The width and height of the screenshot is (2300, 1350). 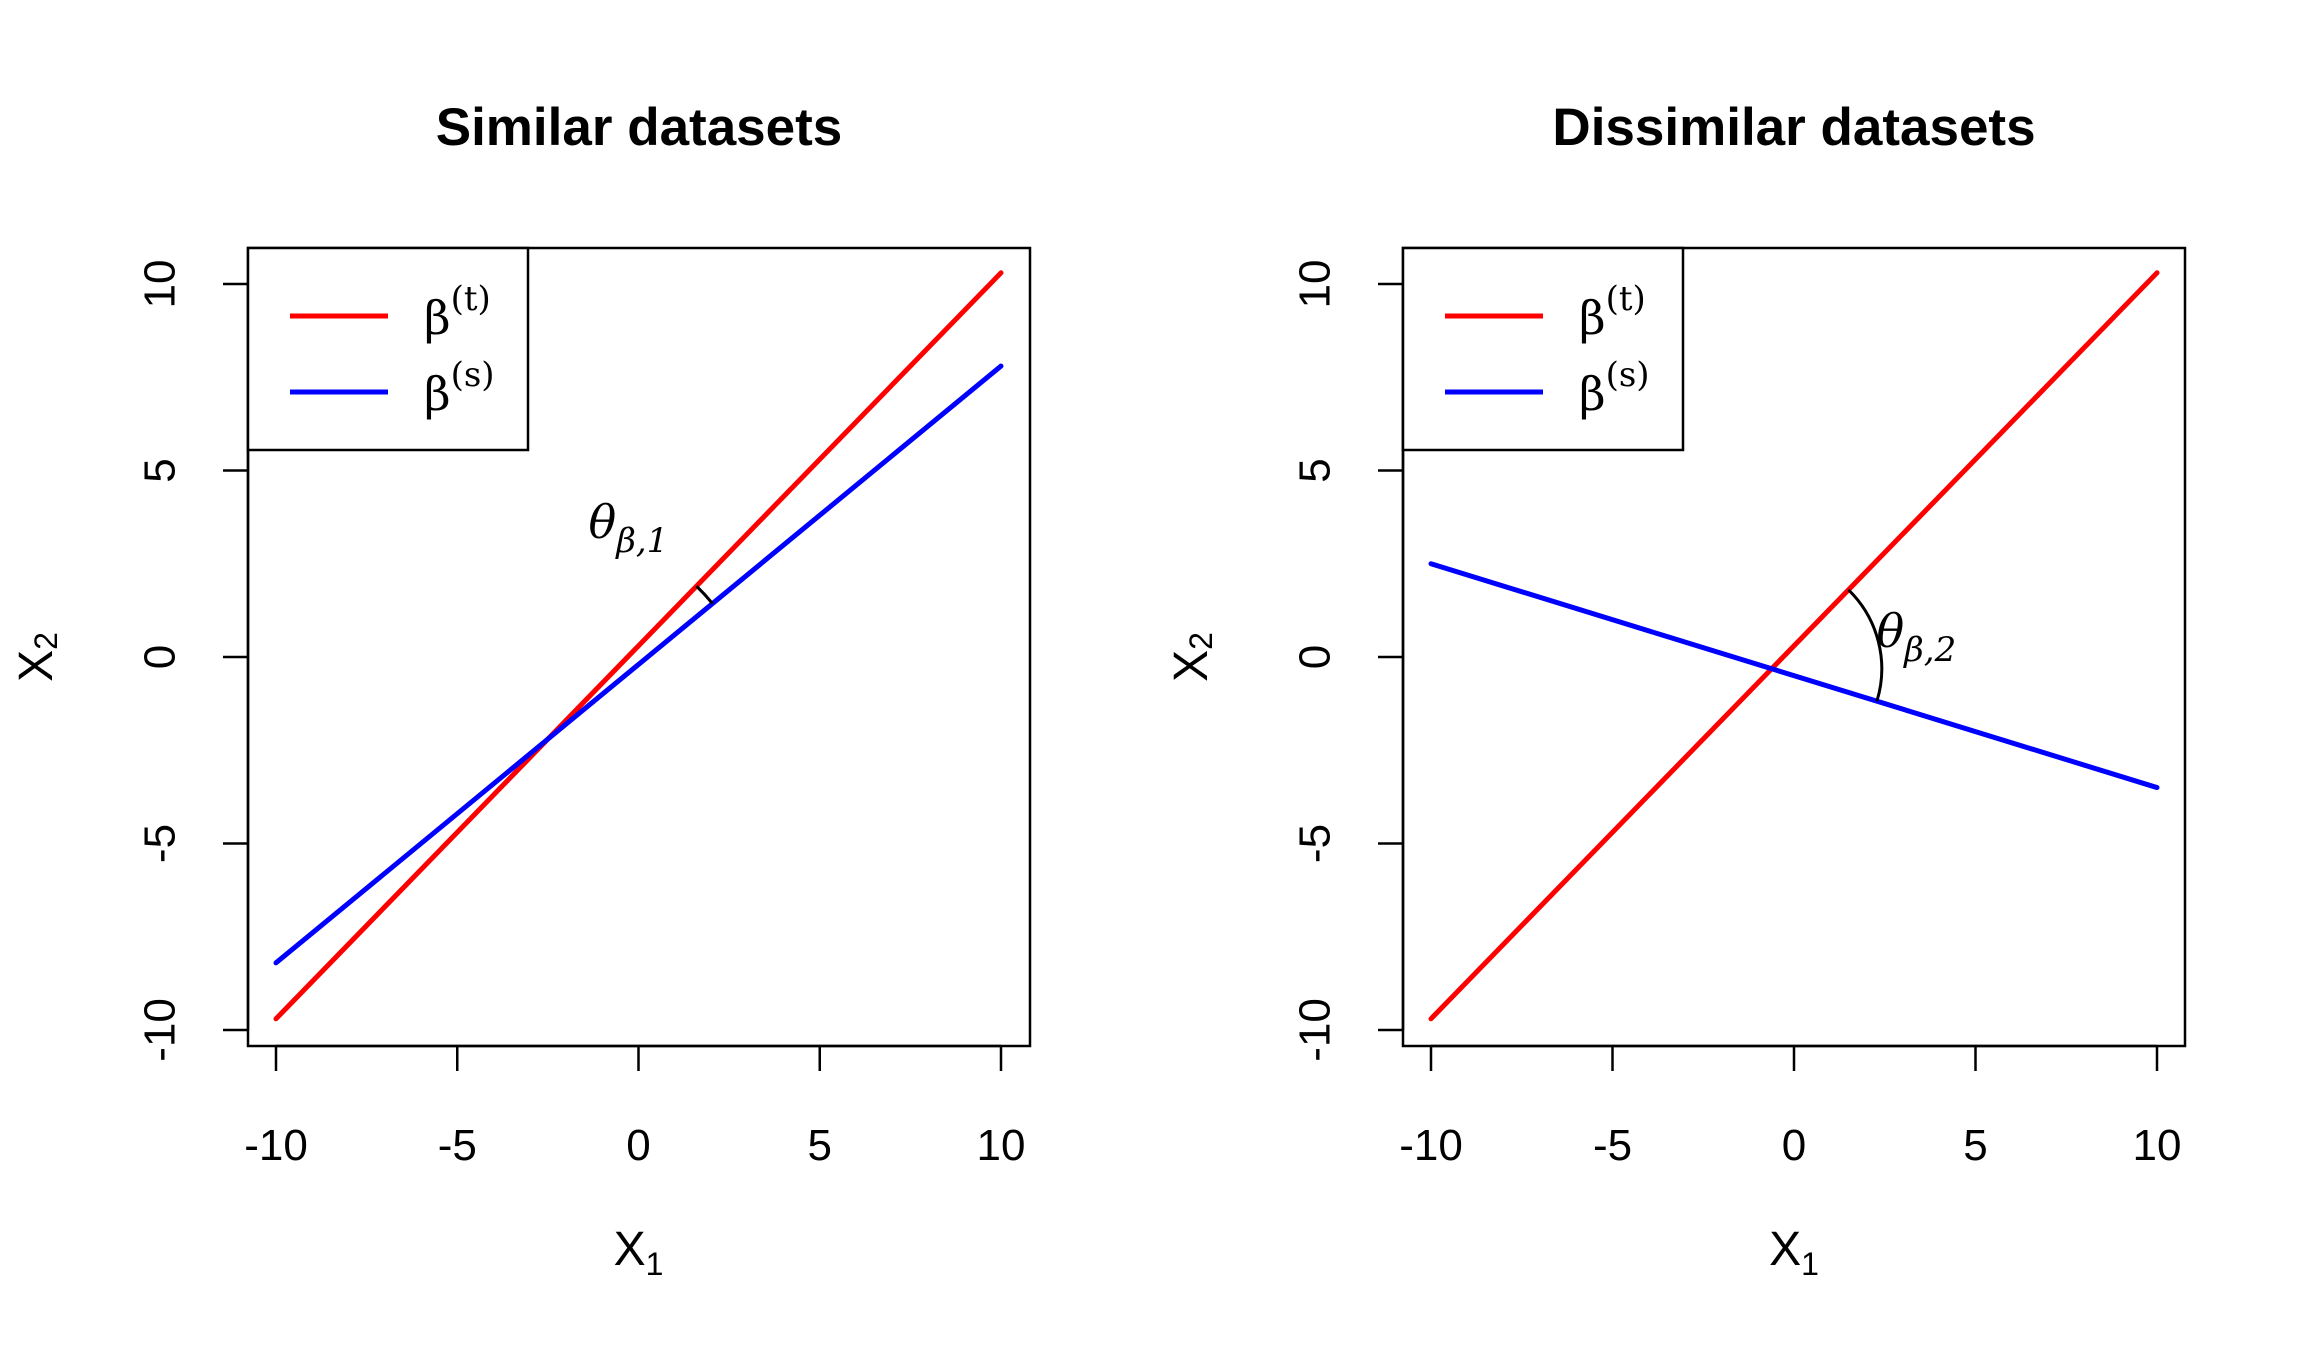 I want to click on chart-title: Similar datasets, so click(x=639, y=127).